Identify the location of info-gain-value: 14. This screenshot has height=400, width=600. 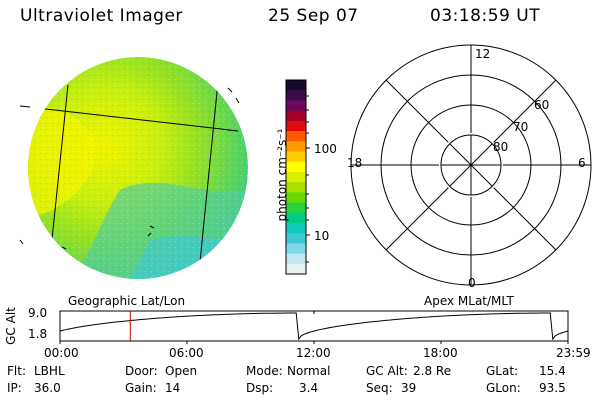
(173, 388).